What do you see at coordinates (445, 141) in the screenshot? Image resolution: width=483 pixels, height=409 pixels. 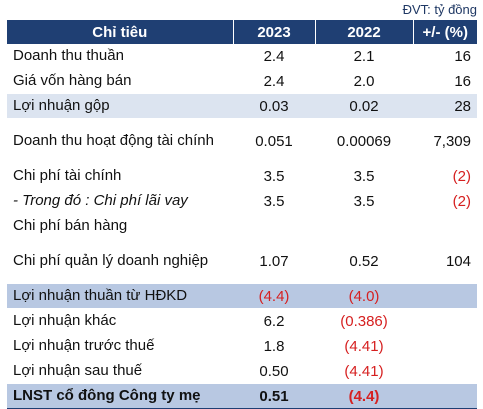 I see `cell-change: 7,309` at bounding box center [445, 141].